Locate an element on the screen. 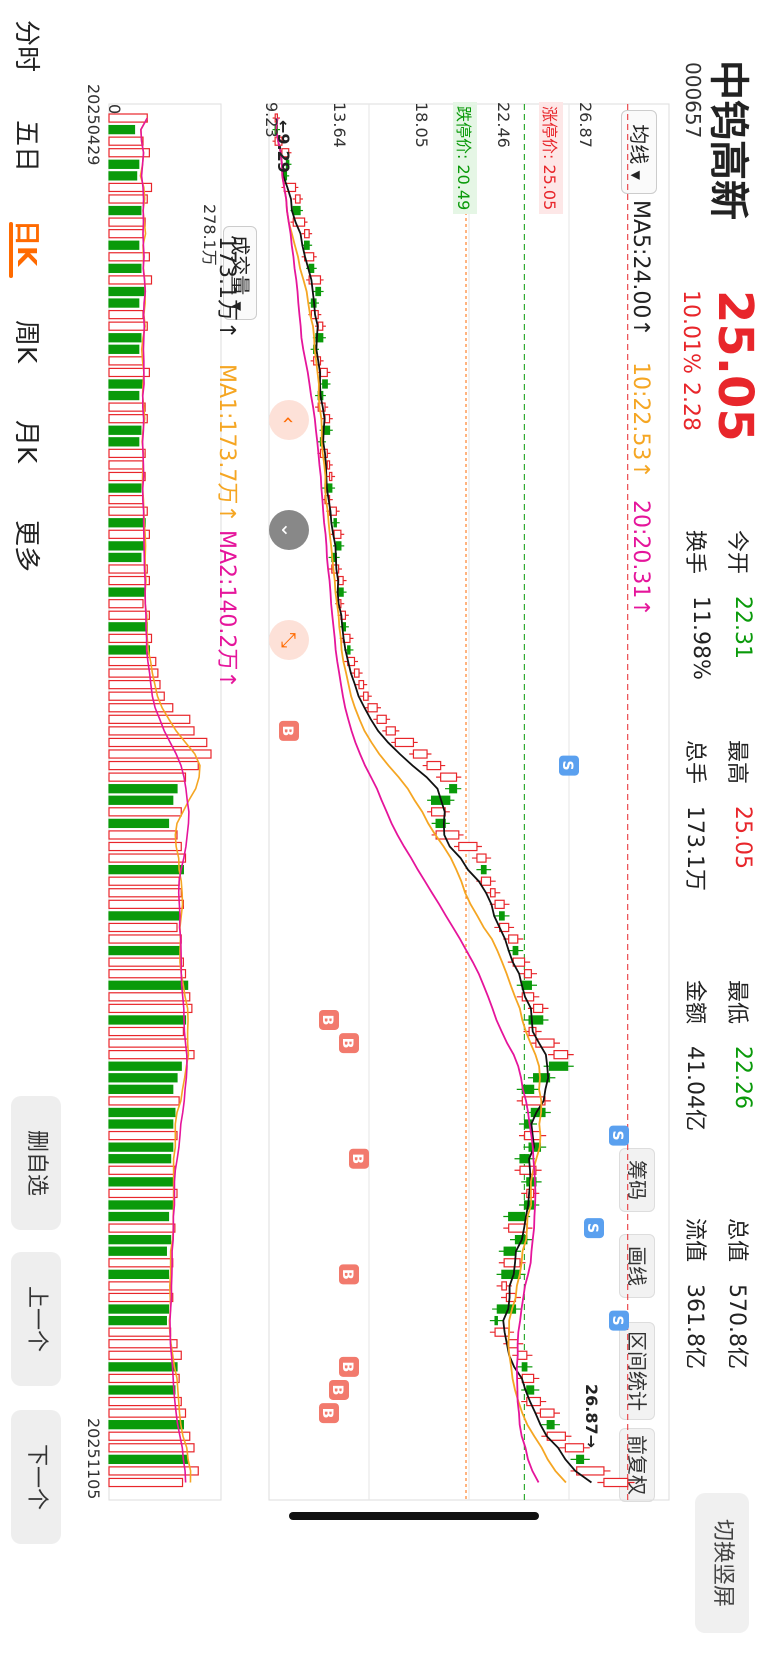 The height and width of the screenshot is (1665, 769). buy-marker-text: B is located at coordinates (347, 1274).